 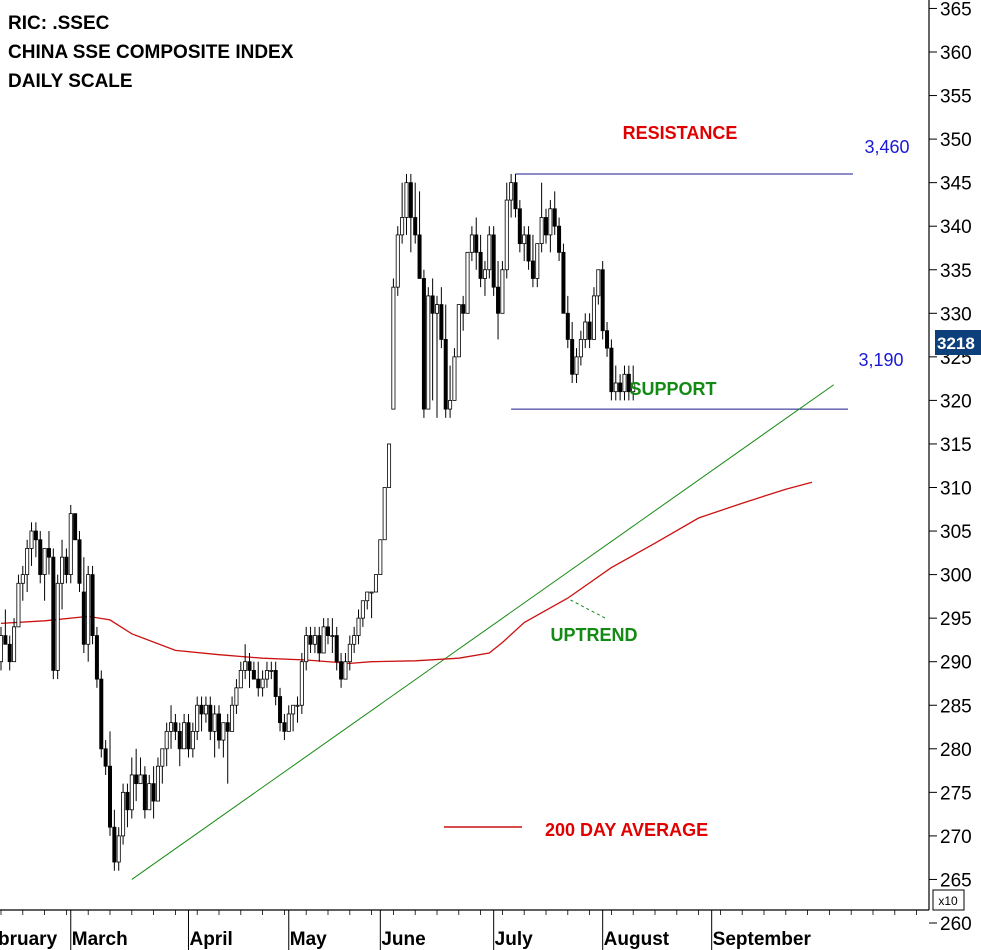 I want to click on chart-title-ric: RIC: .SSEC, so click(x=59, y=23).